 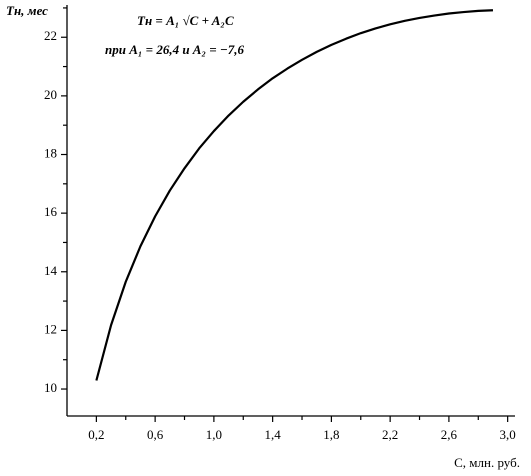 What do you see at coordinates (50, 152) in the screenshot?
I see `y-tick-label: 18` at bounding box center [50, 152].